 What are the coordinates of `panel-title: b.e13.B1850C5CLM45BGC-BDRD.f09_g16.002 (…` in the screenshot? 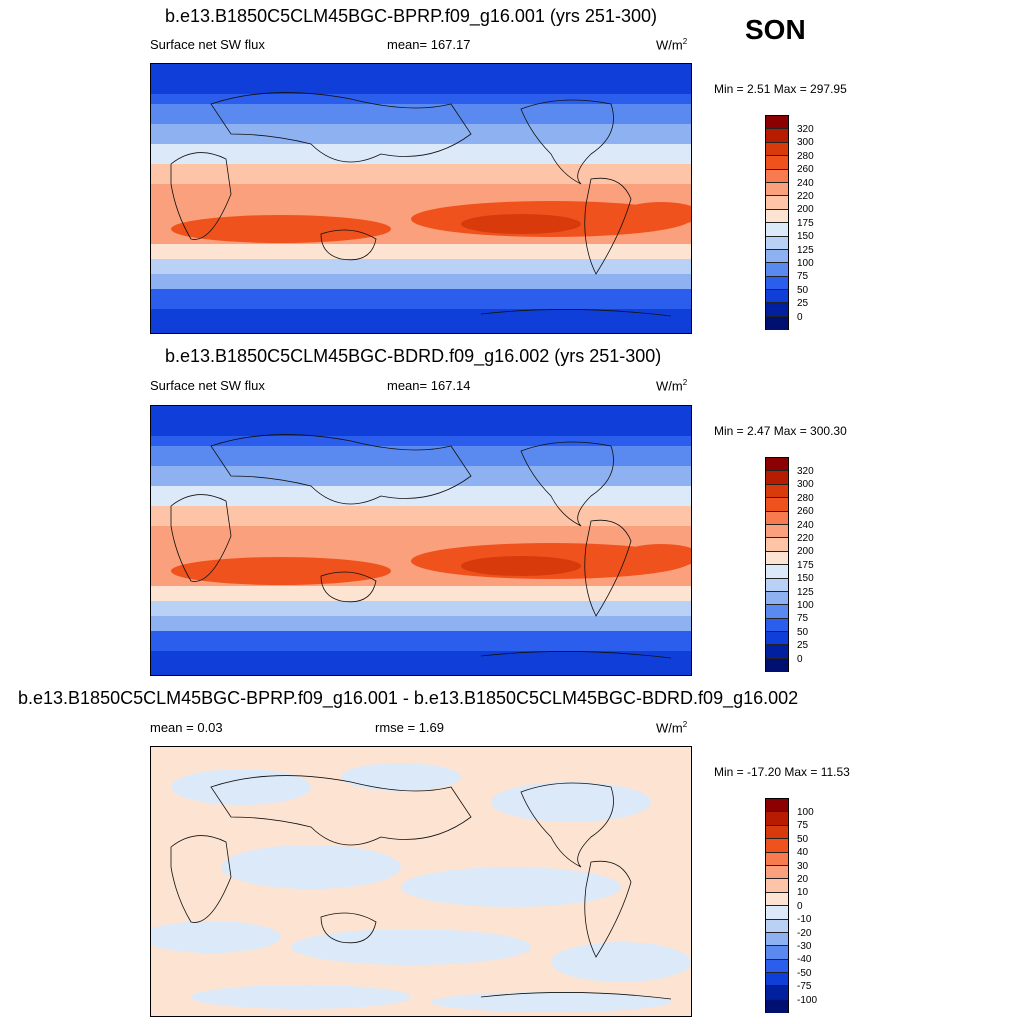 It's located at (413, 356).